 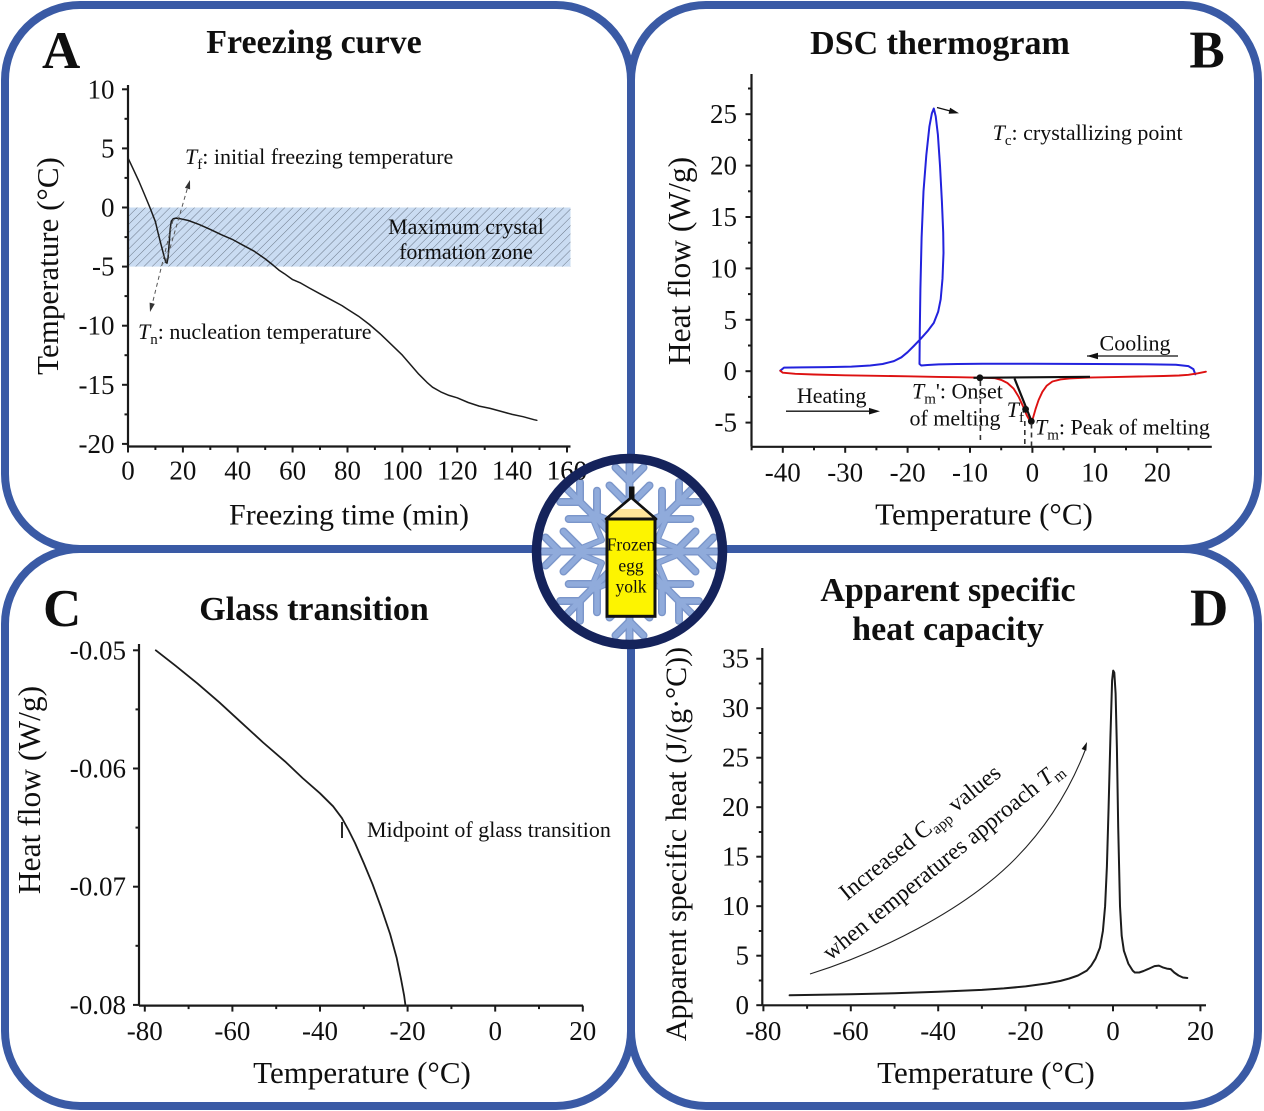 What do you see at coordinates (255, 333) in the screenshot?
I see `svg-text: Tn: nucleation temperature` at bounding box center [255, 333].